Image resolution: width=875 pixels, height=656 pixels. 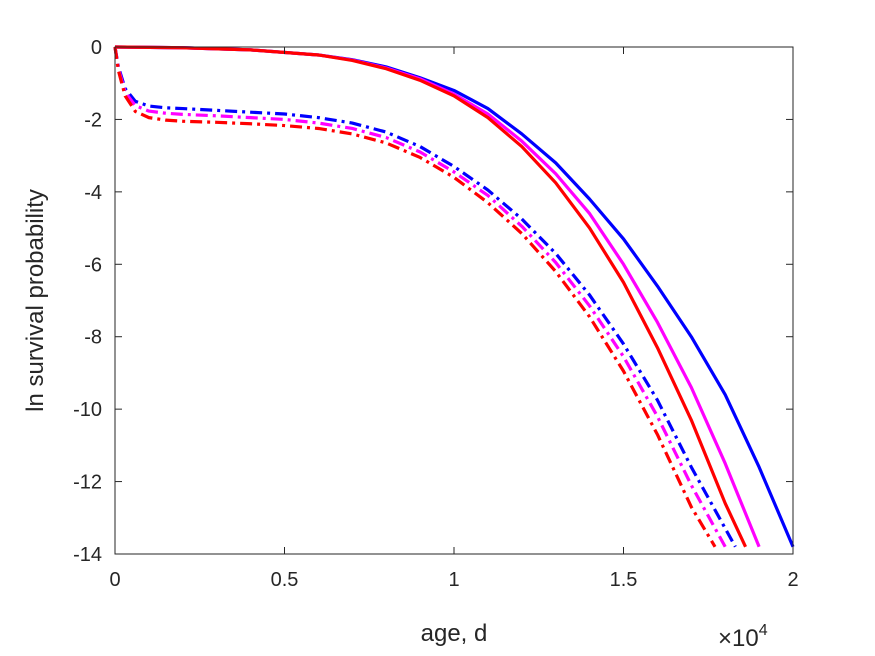 I want to click on y-tick-label: -12, so click(x=87, y=483).